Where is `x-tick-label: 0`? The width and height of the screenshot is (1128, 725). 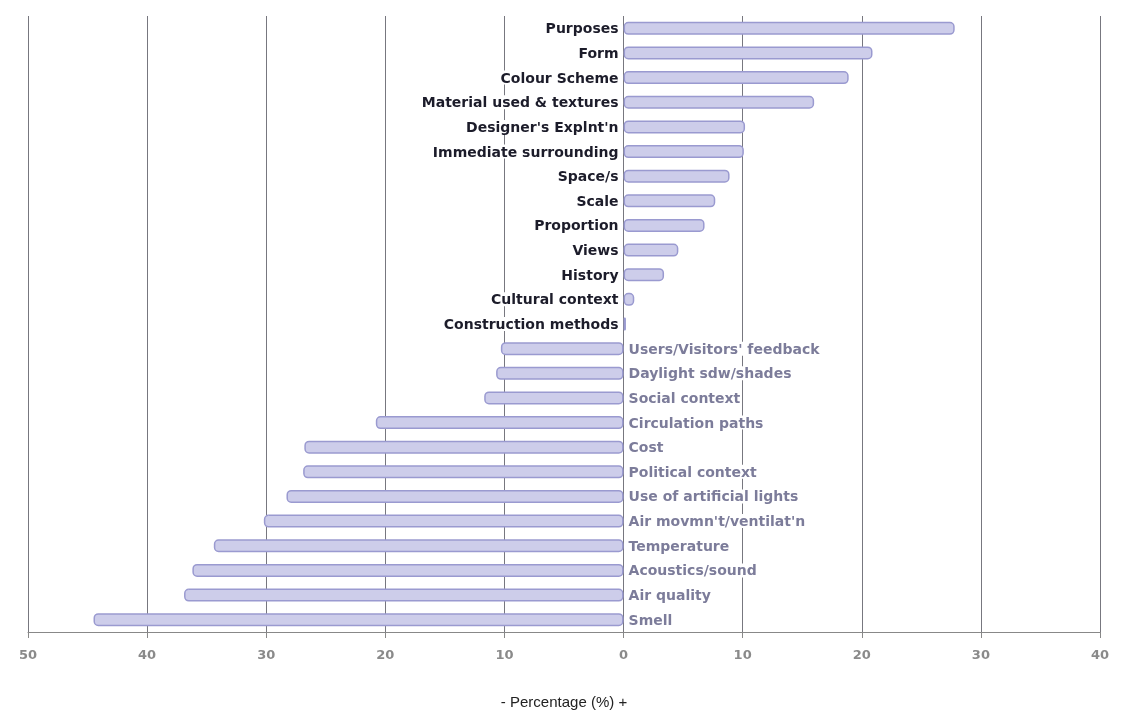 x-tick-label: 0 is located at coordinates (624, 654).